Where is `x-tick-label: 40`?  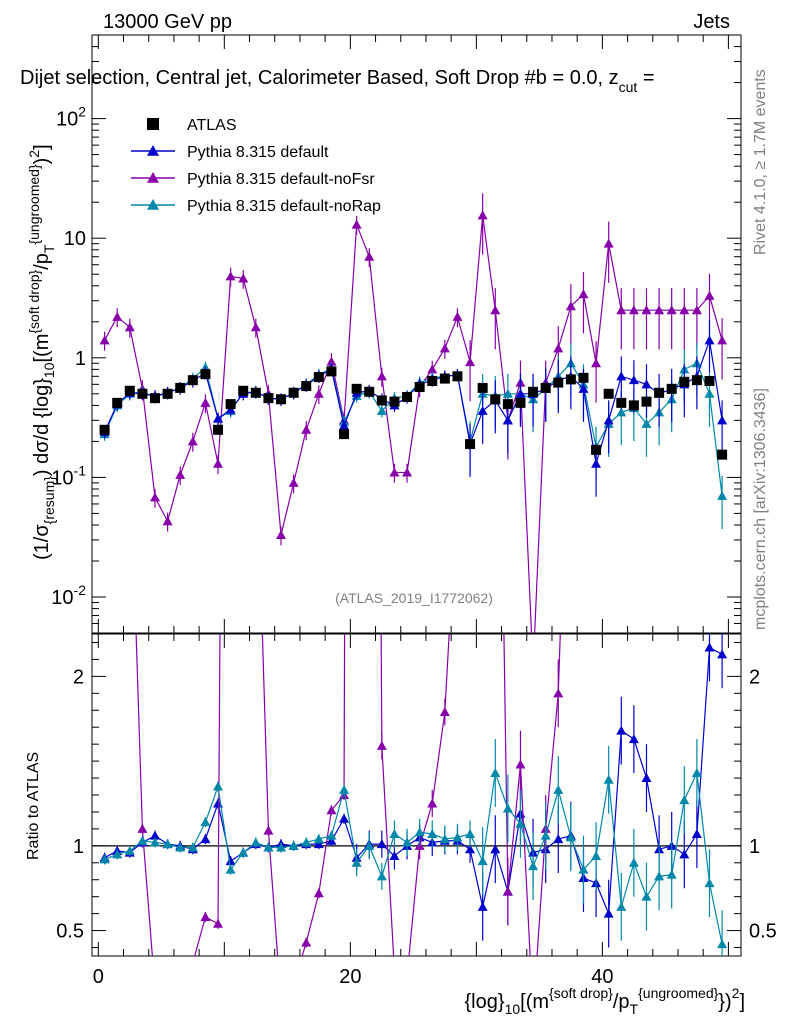
x-tick-label: 40 is located at coordinates (602, 977).